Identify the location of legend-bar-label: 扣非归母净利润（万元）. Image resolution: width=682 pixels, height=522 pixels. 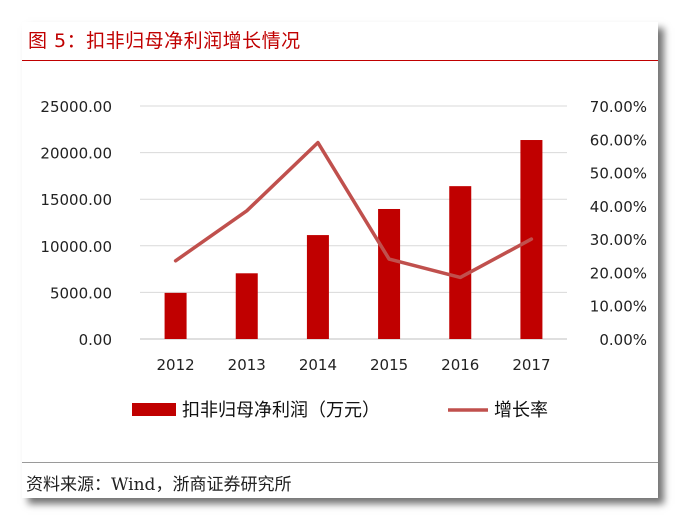
(281, 410).